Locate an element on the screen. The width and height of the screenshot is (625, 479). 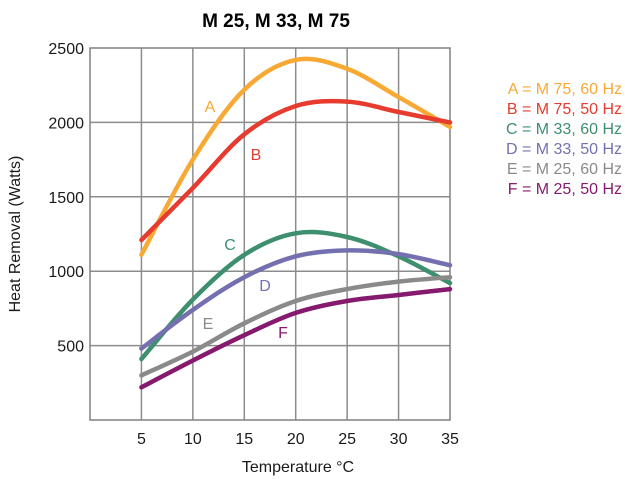
y-tick-label: 2500 is located at coordinates (66, 49).